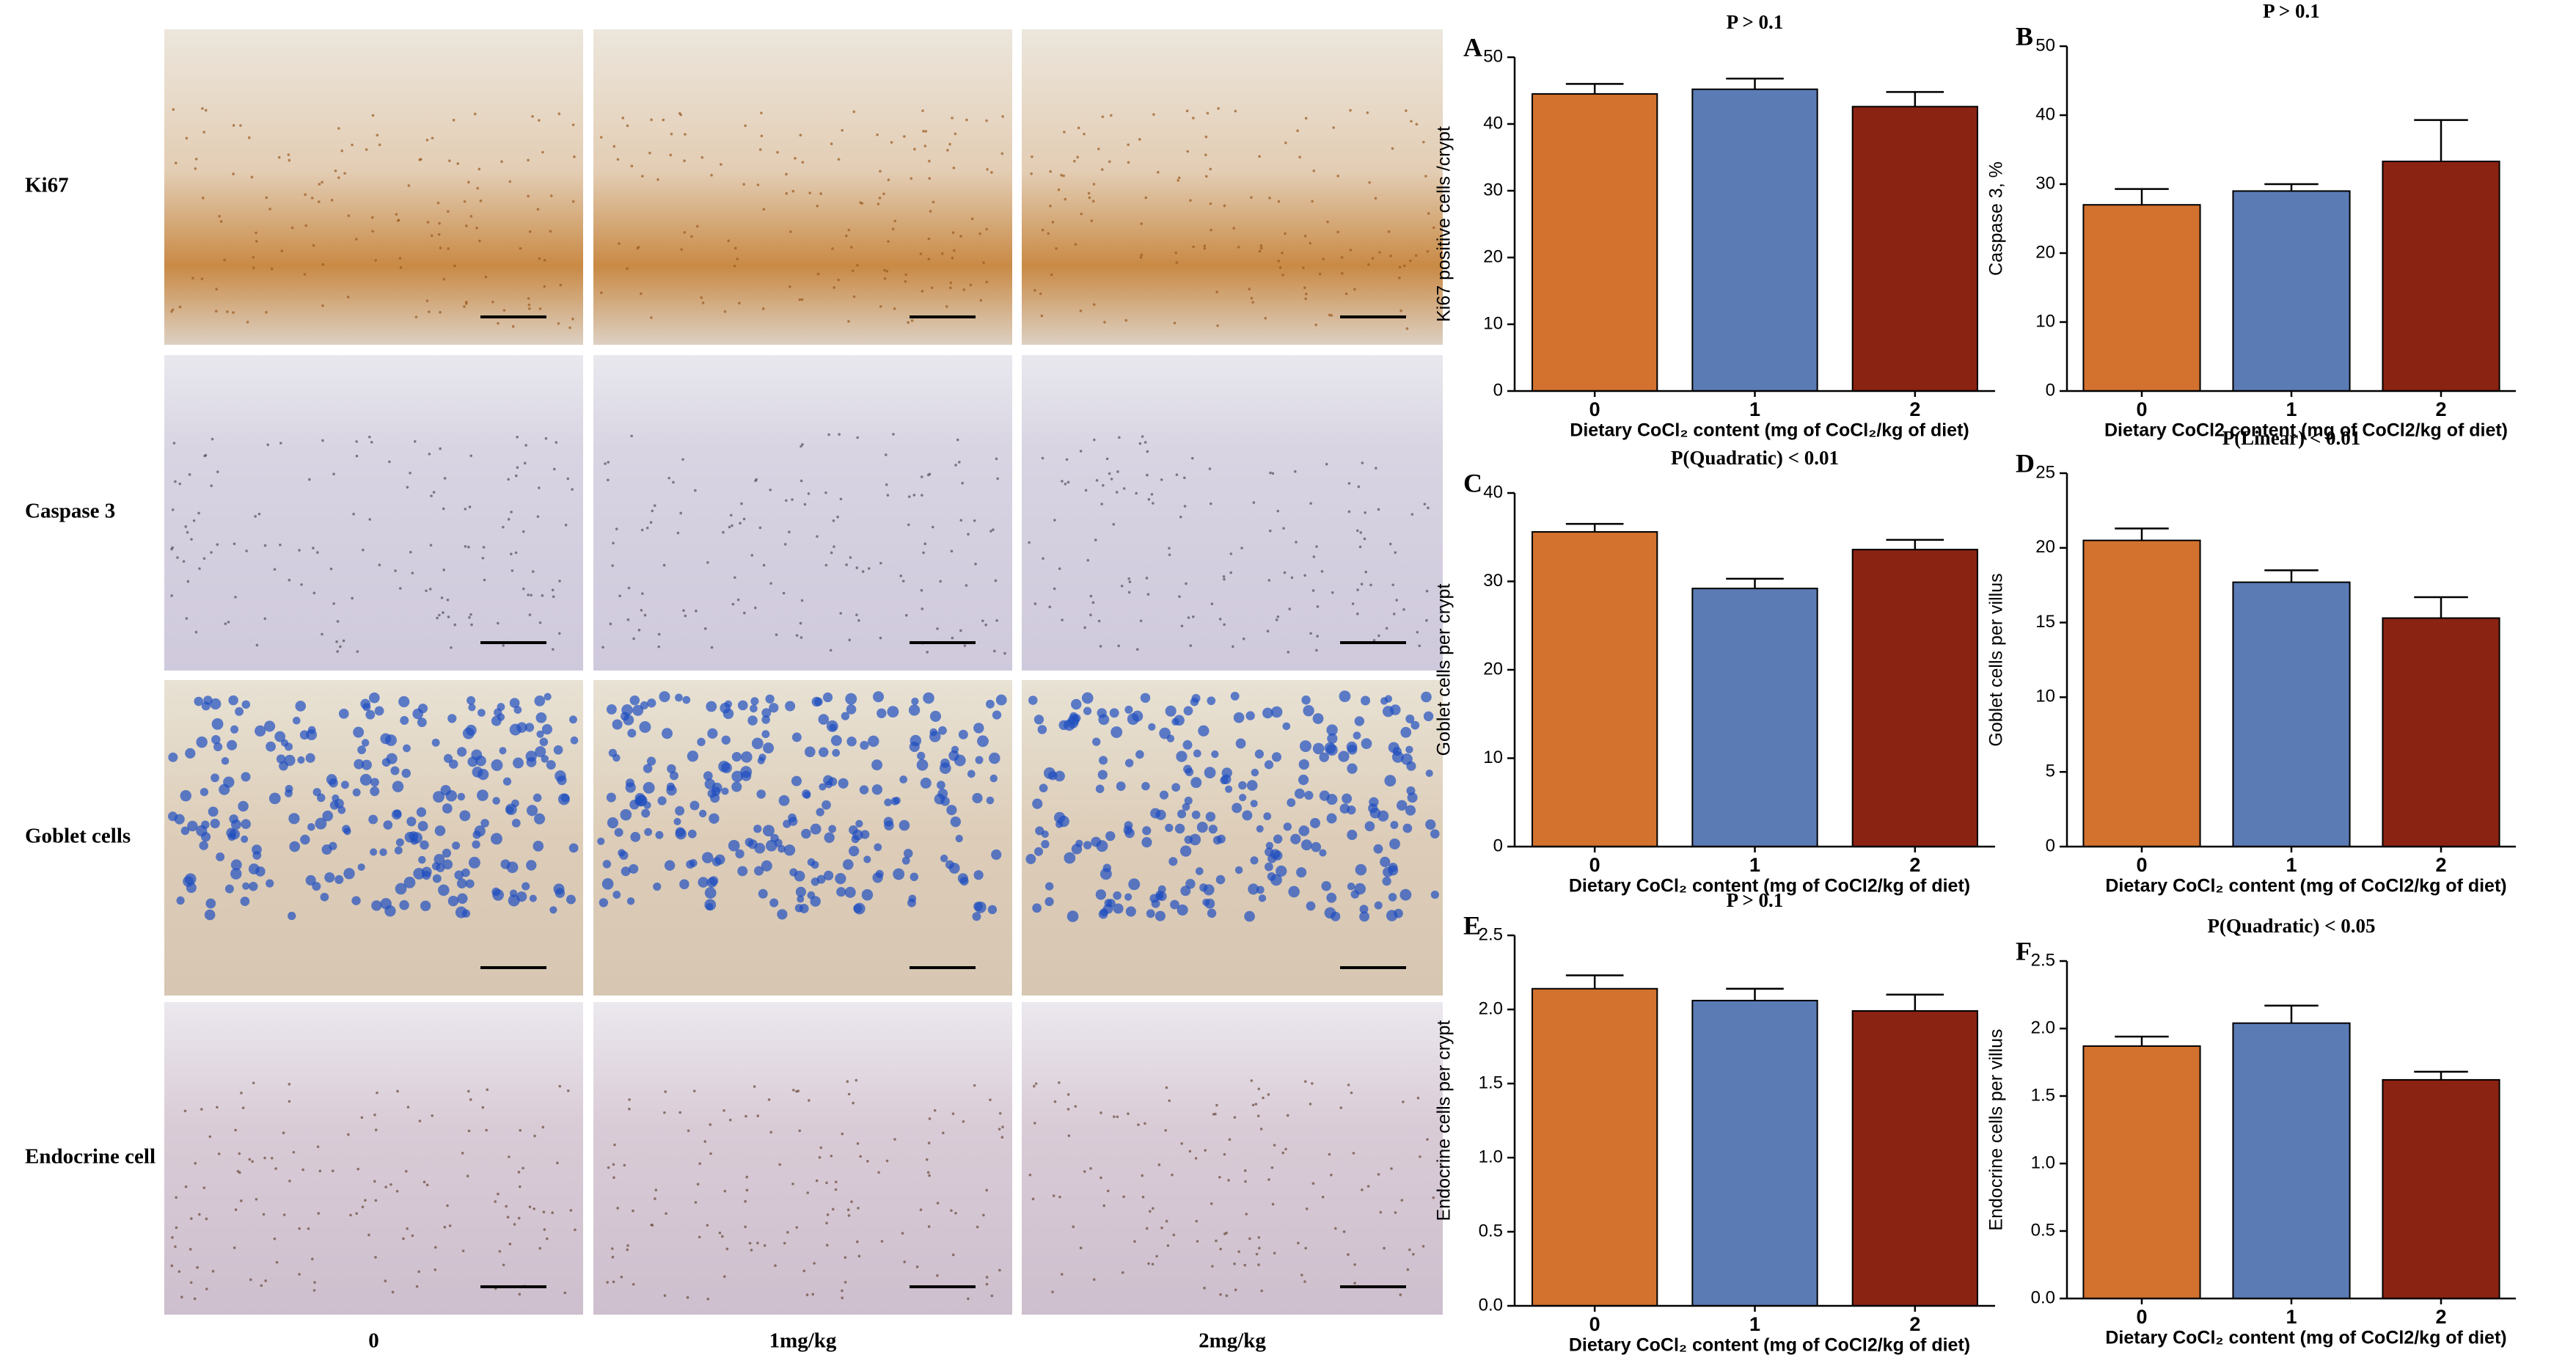  Describe the element at coordinates (2291, 865) in the screenshot. I see `x-tick-label: 1` at that location.